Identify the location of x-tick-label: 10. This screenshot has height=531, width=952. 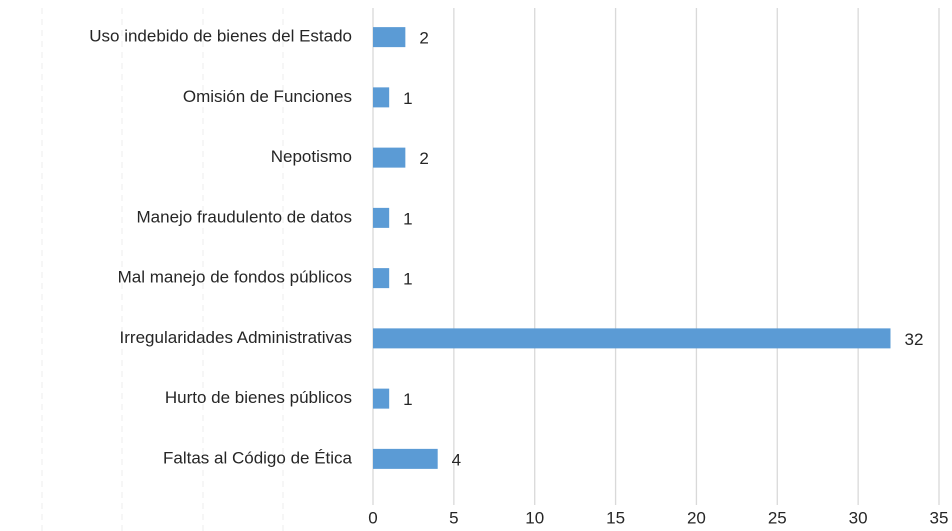
(534, 517).